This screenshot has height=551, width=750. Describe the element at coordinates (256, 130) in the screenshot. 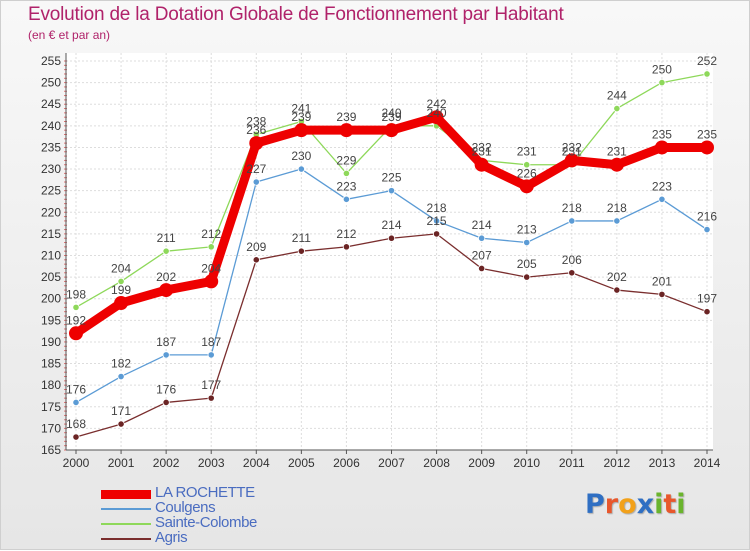

I see `data-label: 236` at that location.